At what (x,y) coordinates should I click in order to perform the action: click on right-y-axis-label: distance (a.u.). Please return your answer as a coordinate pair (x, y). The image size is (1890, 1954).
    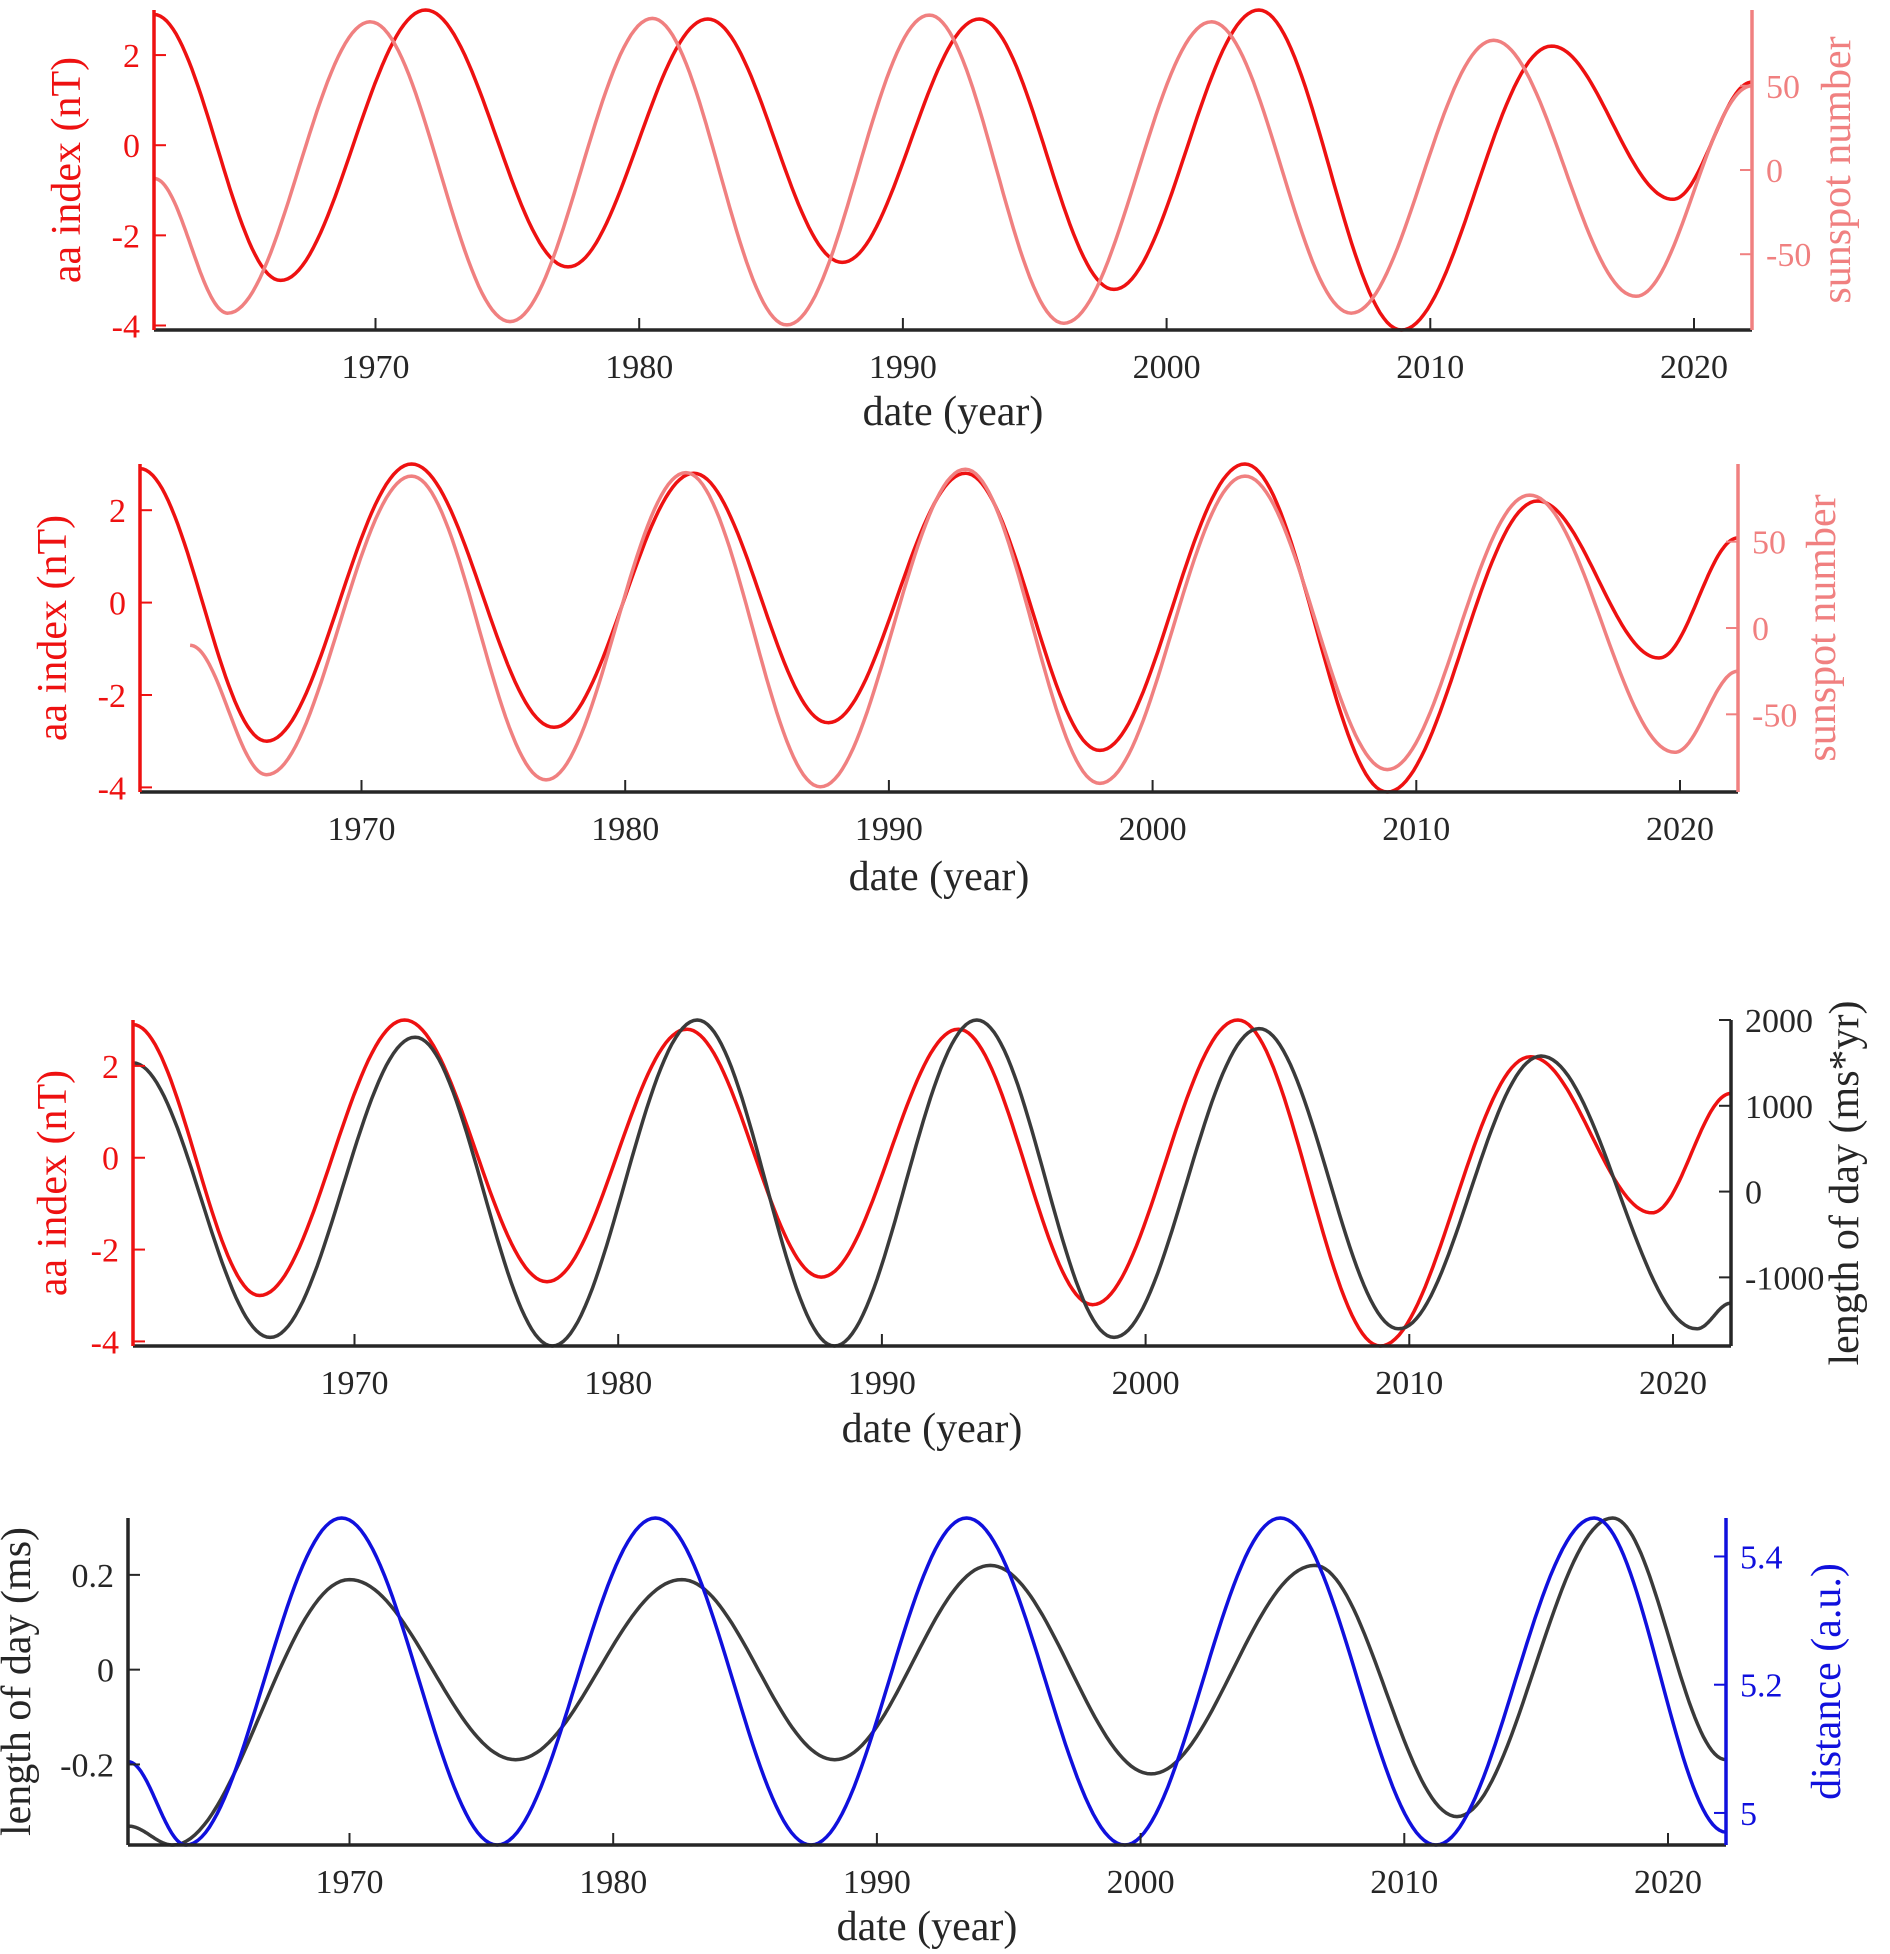
    Looking at the image, I should click on (1827, 1681).